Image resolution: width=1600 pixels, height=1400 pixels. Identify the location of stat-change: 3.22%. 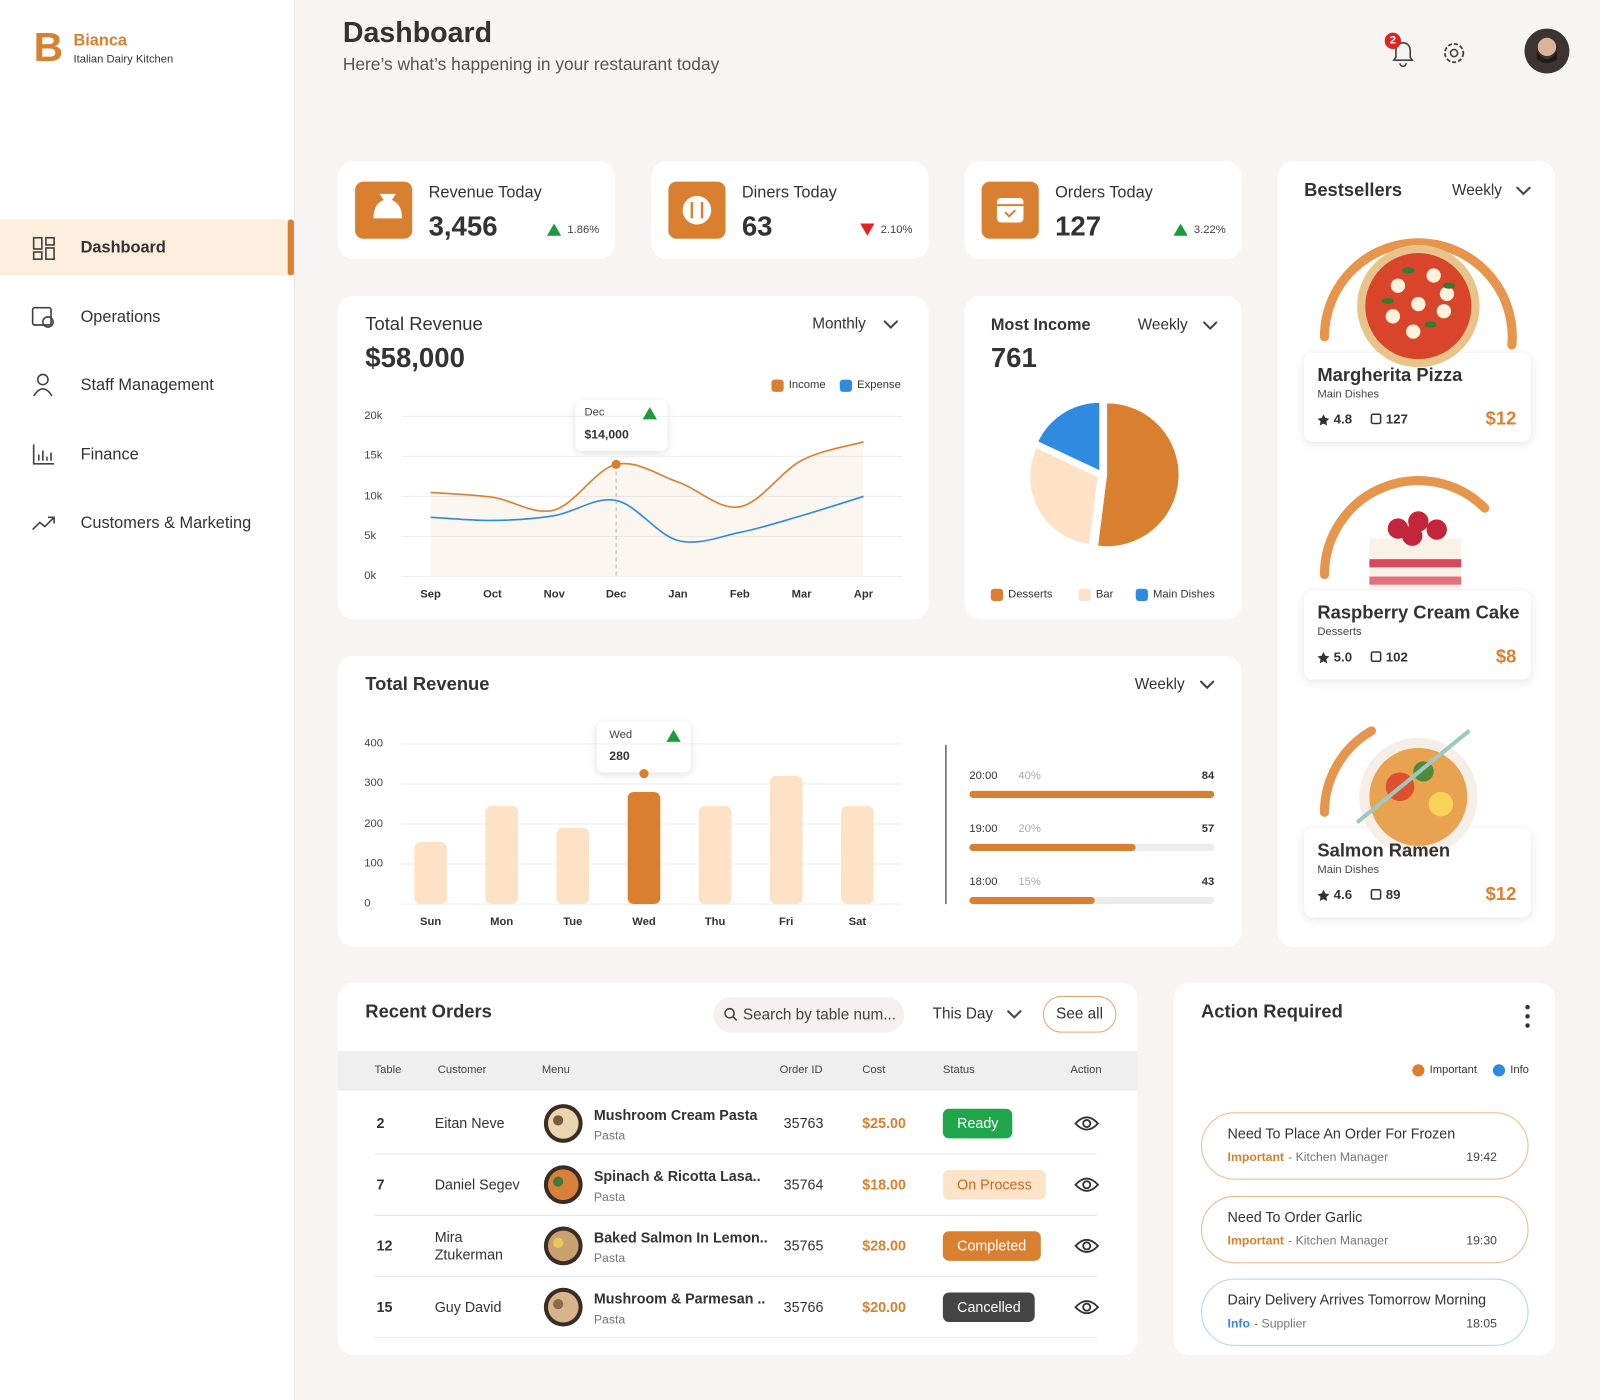
(1209, 230).